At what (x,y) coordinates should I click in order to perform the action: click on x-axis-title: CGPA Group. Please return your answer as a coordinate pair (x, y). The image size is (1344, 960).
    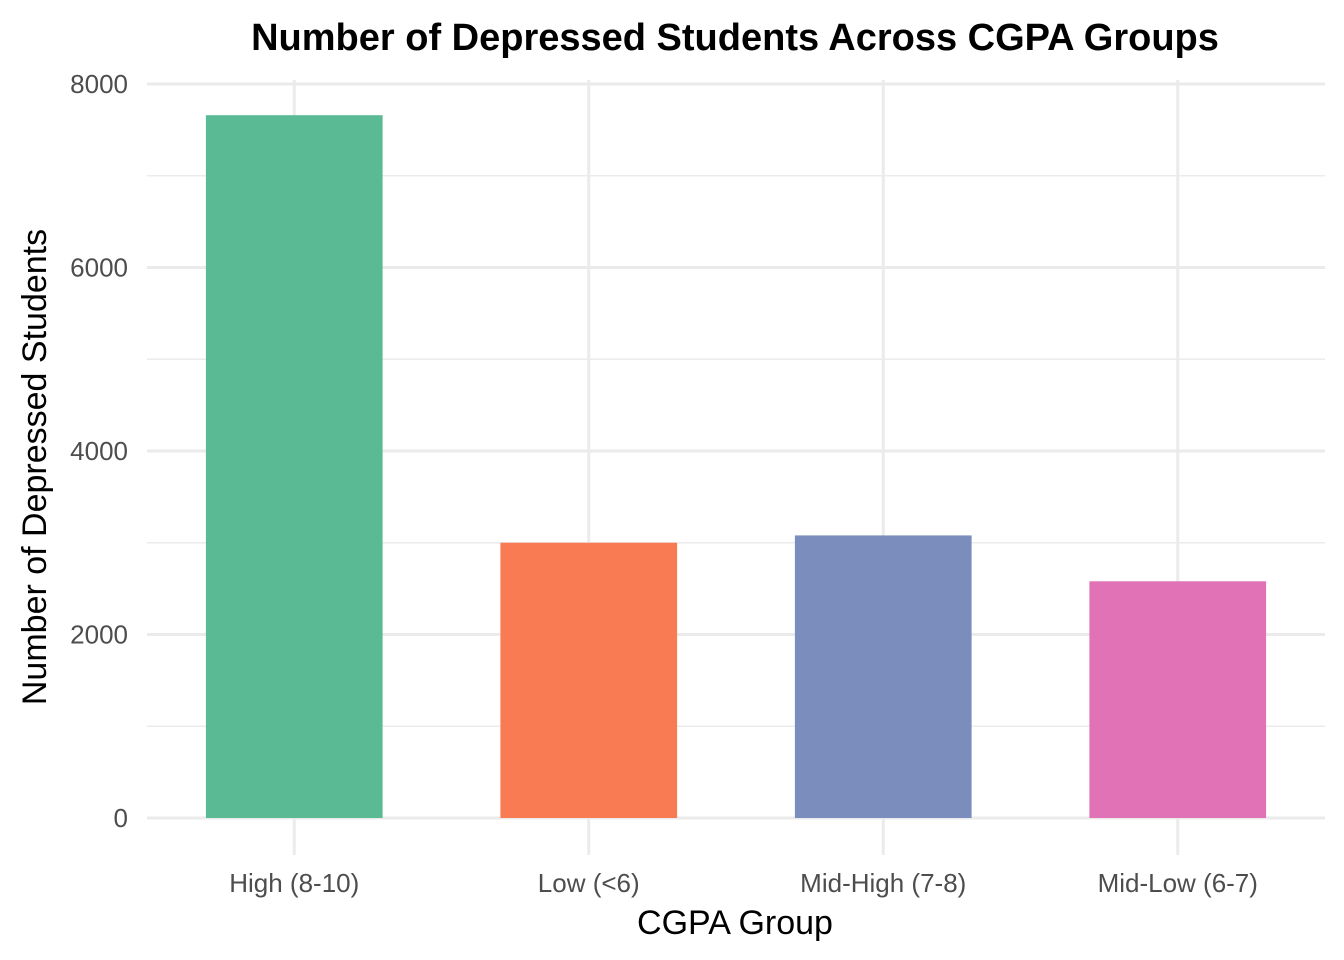
    Looking at the image, I should click on (735, 923).